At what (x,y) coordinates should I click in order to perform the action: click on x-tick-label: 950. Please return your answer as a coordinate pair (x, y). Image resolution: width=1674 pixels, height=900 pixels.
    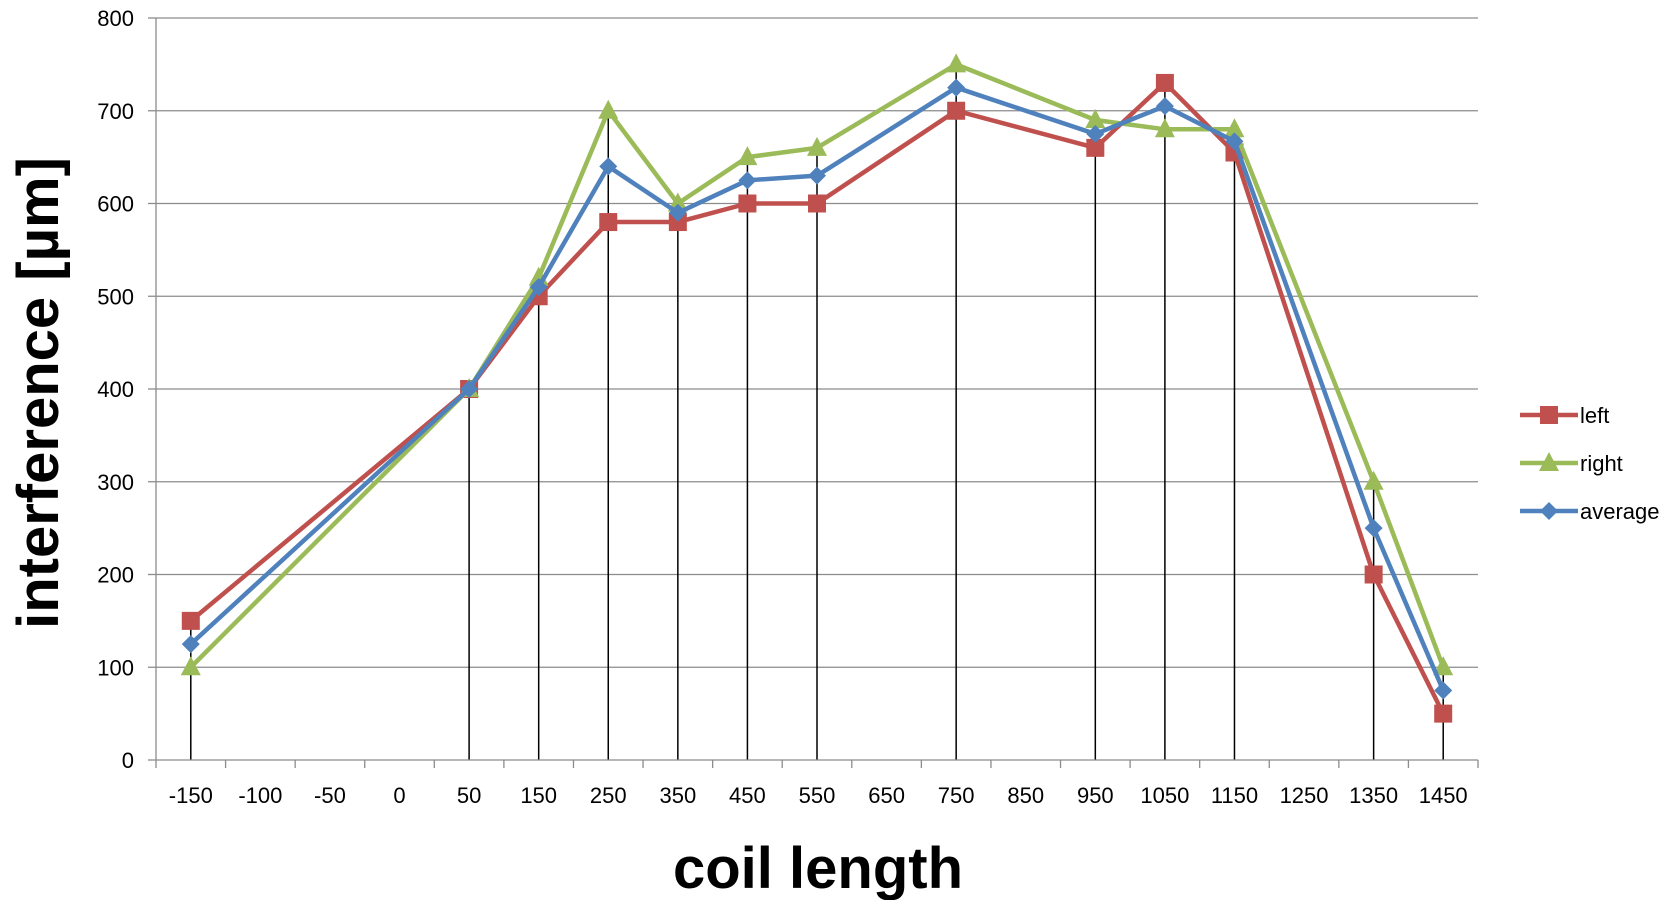
    Looking at the image, I should click on (1095, 795).